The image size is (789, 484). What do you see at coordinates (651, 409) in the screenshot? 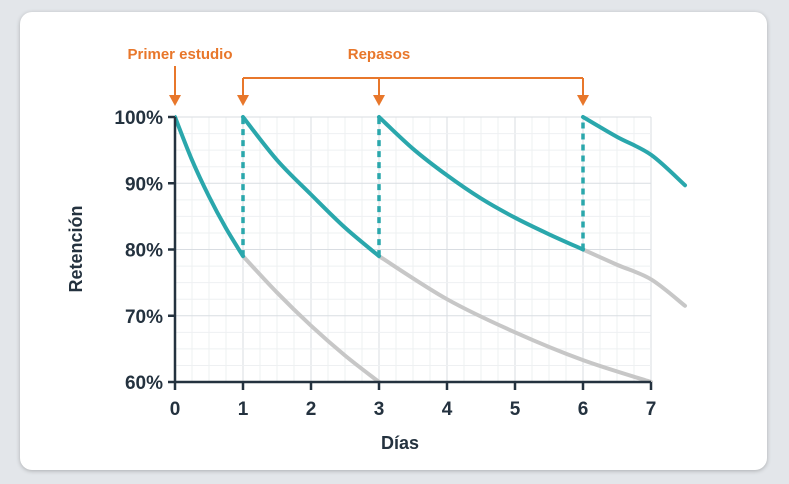
I see `x-tick-label: 7` at bounding box center [651, 409].